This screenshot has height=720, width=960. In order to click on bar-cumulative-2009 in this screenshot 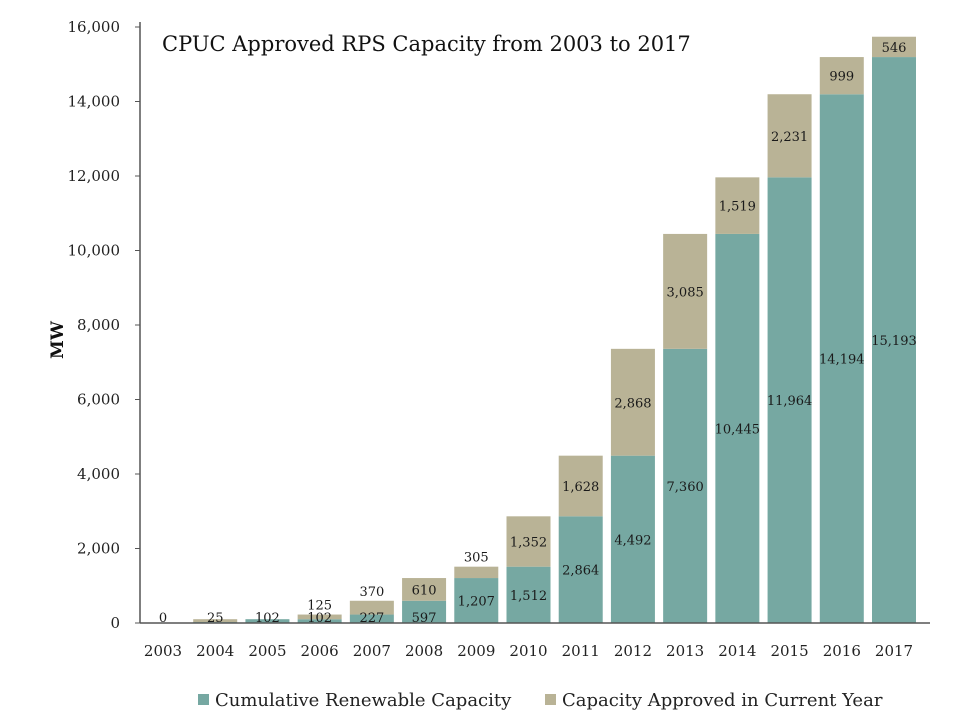, I will do `click(476, 600)`.